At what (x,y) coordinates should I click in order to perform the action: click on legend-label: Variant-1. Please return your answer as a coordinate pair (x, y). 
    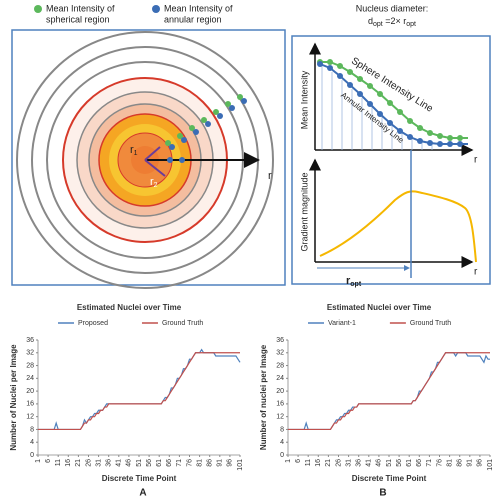
    Looking at the image, I should click on (342, 323).